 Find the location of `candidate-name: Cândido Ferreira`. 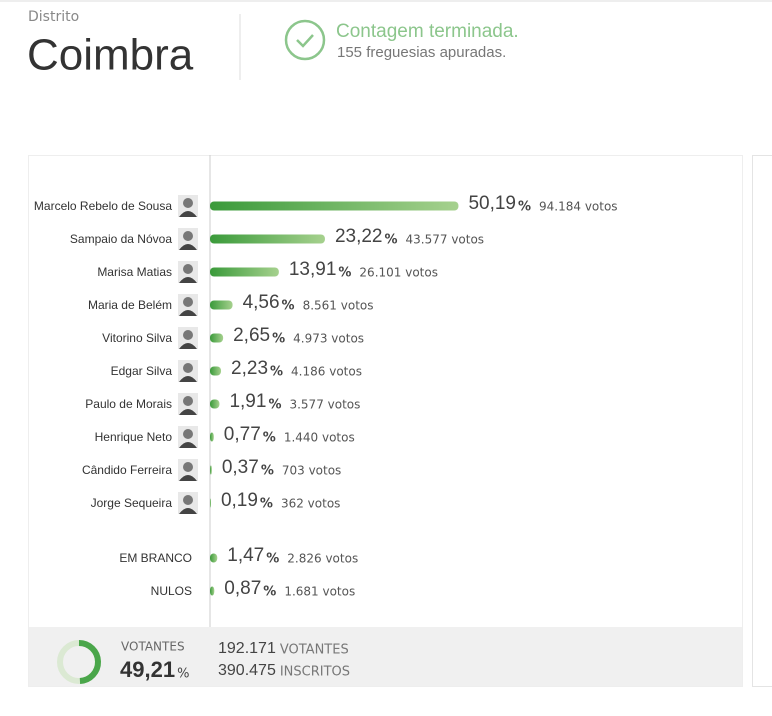

candidate-name: Cândido Ferreira is located at coordinates (127, 470).